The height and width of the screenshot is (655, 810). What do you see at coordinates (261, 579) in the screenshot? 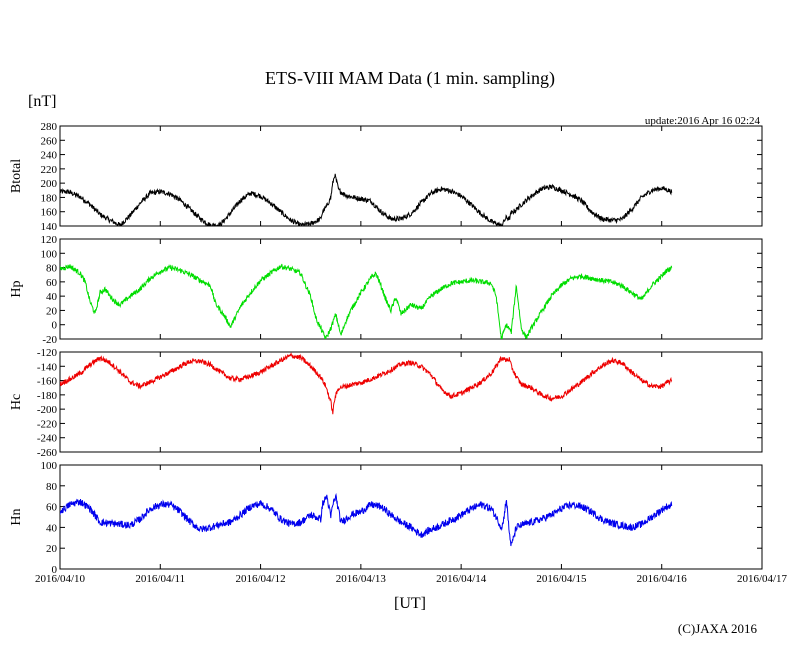
I see `x-tick-label: 2016/04/12` at bounding box center [261, 579].